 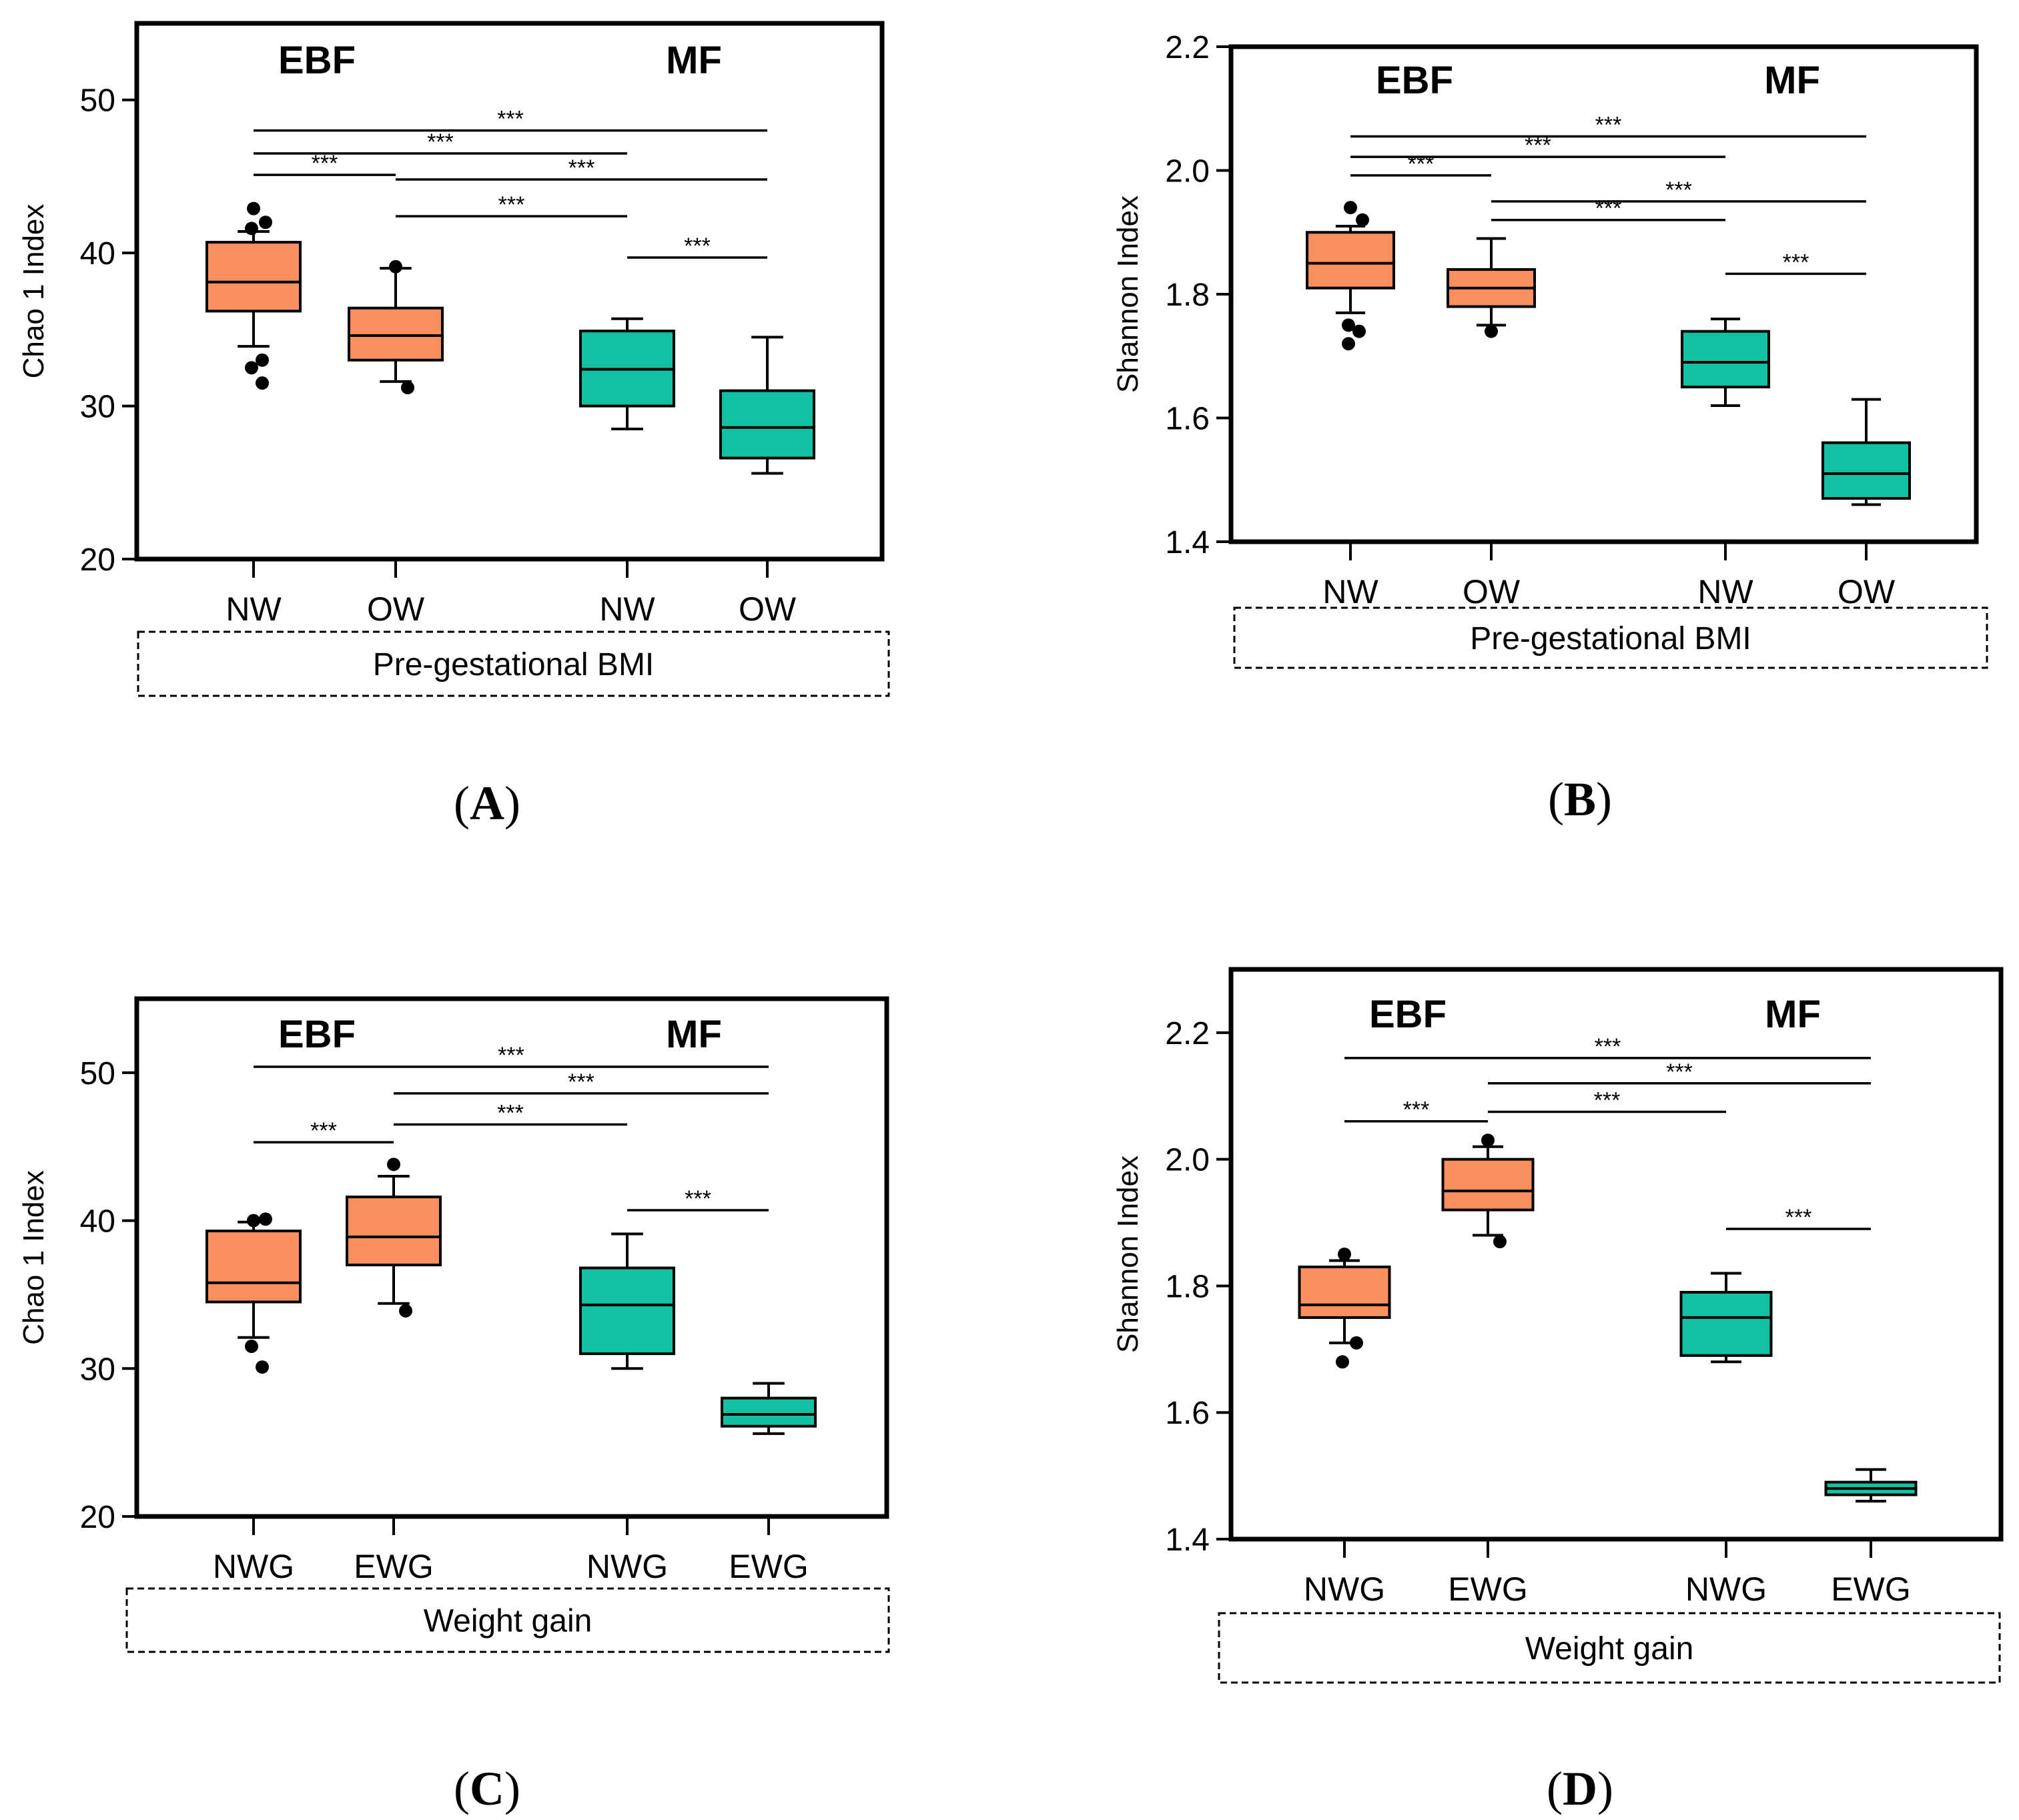 What do you see at coordinates (487, 803) in the screenshot?
I see `panel-label: (A)` at bounding box center [487, 803].